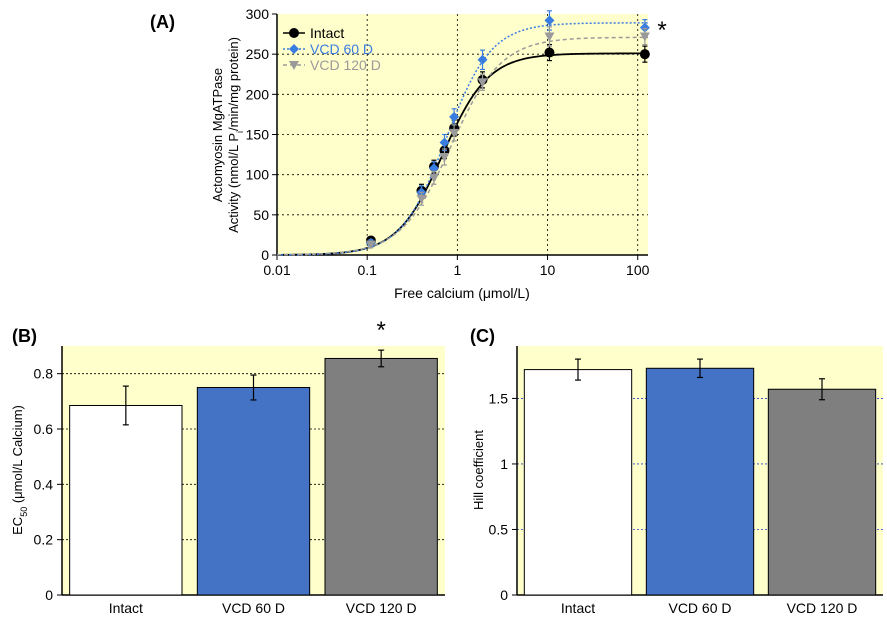 The height and width of the screenshot is (619, 887). I want to click on panel-b-x-tick-label-2: VCD 120 D, so click(381, 608).